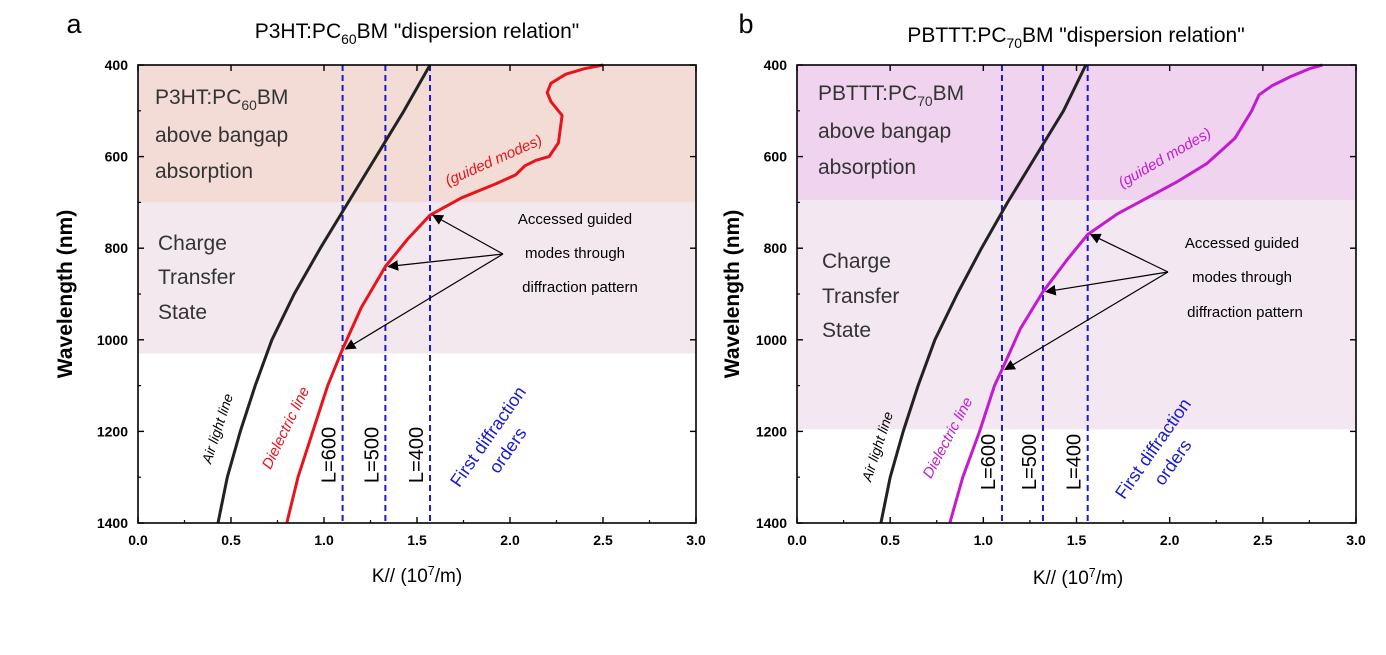 The height and width of the screenshot is (655, 1386). I want to click on chart-title: P3HT:PC60BM "dispersion relation", so click(417, 33).